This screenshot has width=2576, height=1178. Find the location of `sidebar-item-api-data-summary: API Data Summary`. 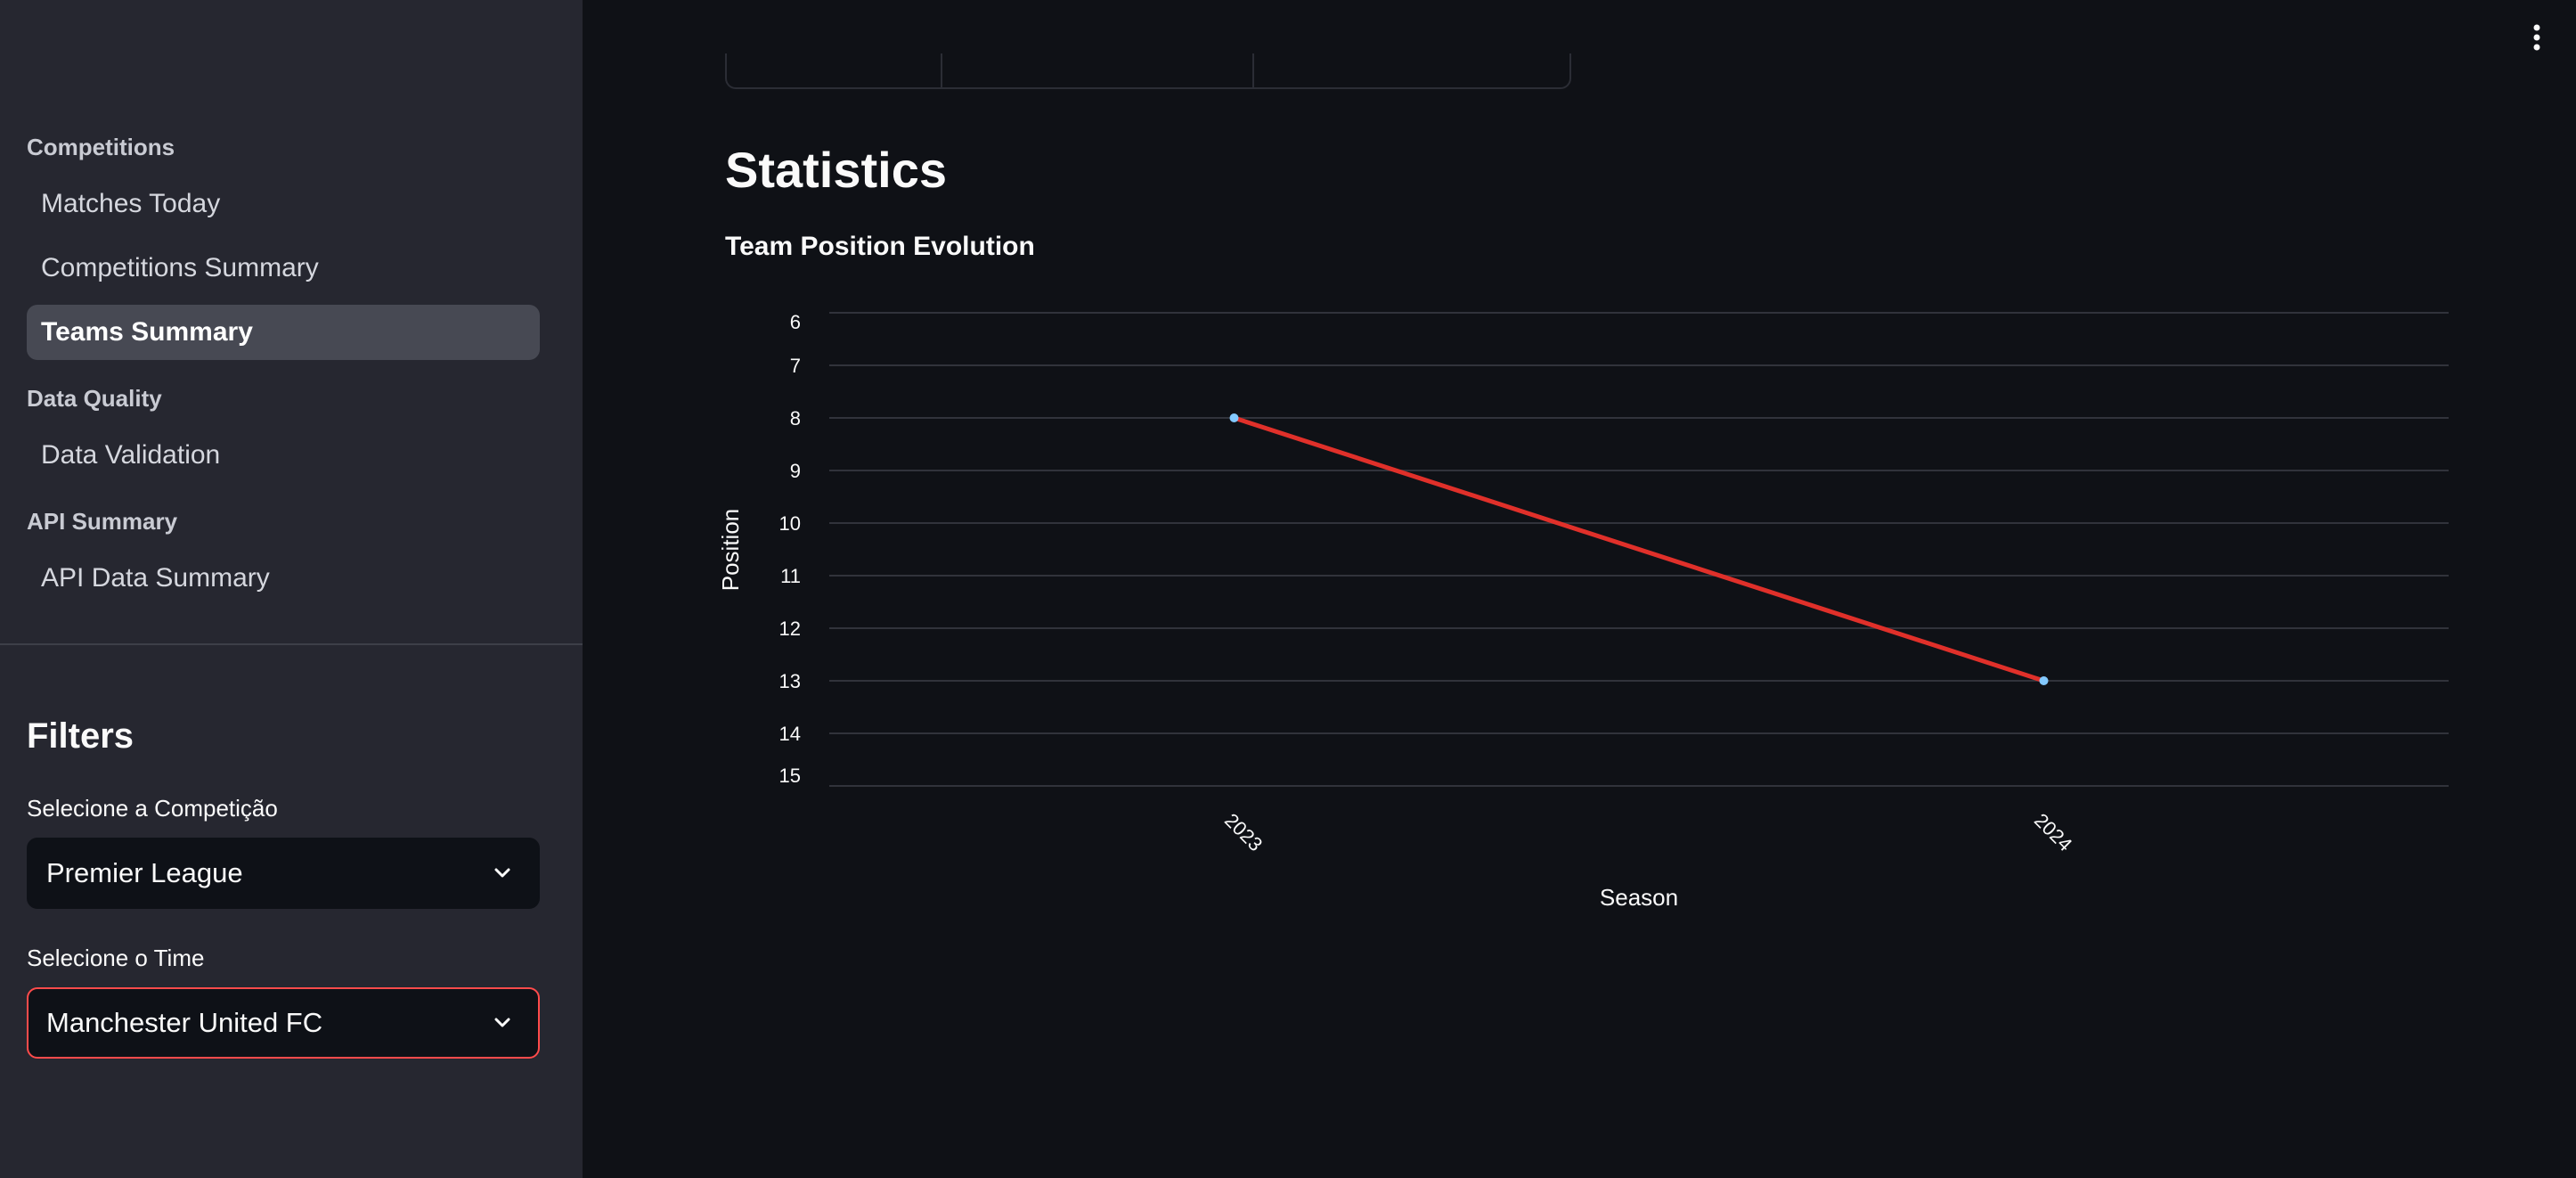

sidebar-item-api-data-summary: API Data Summary is located at coordinates (156, 578).